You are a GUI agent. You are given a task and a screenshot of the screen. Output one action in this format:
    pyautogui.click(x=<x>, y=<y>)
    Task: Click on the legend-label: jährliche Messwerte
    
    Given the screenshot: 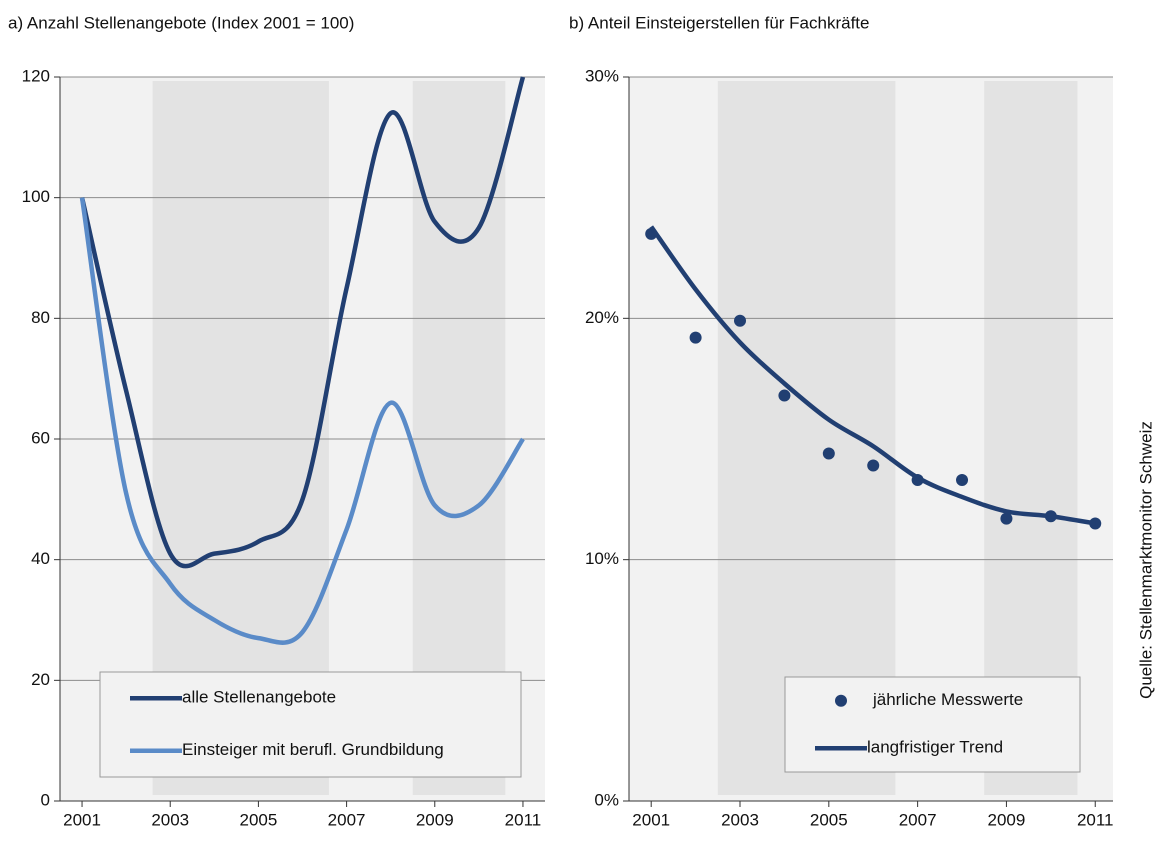 What is the action you would take?
    pyautogui.click(x=947, y=699)
    